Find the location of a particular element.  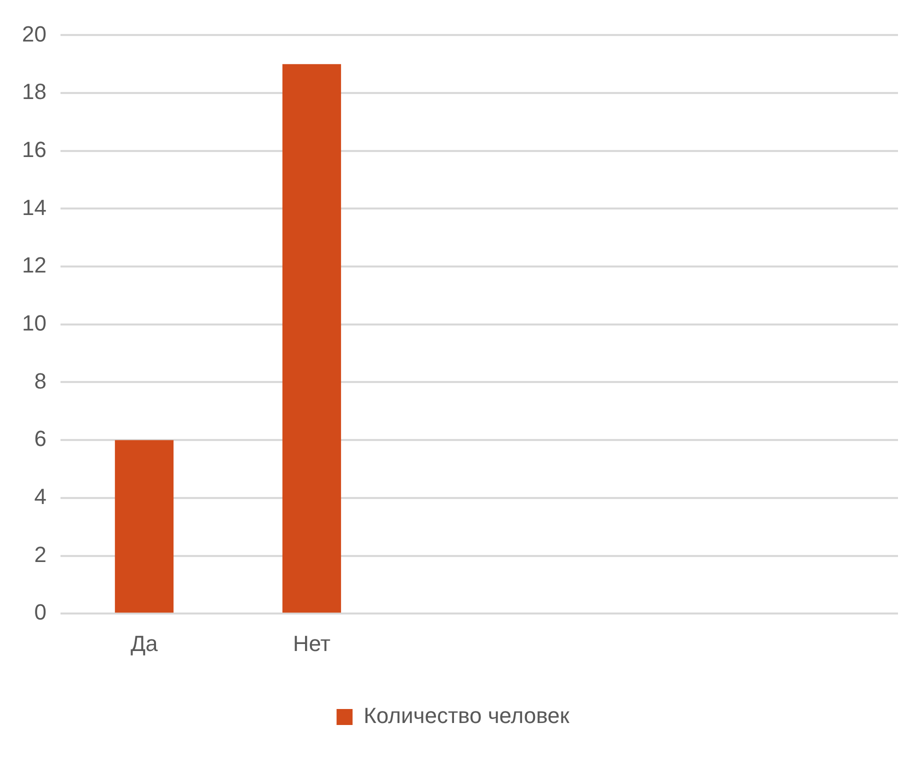

y-tick-label: 20 is located at coordinates (34, 33).